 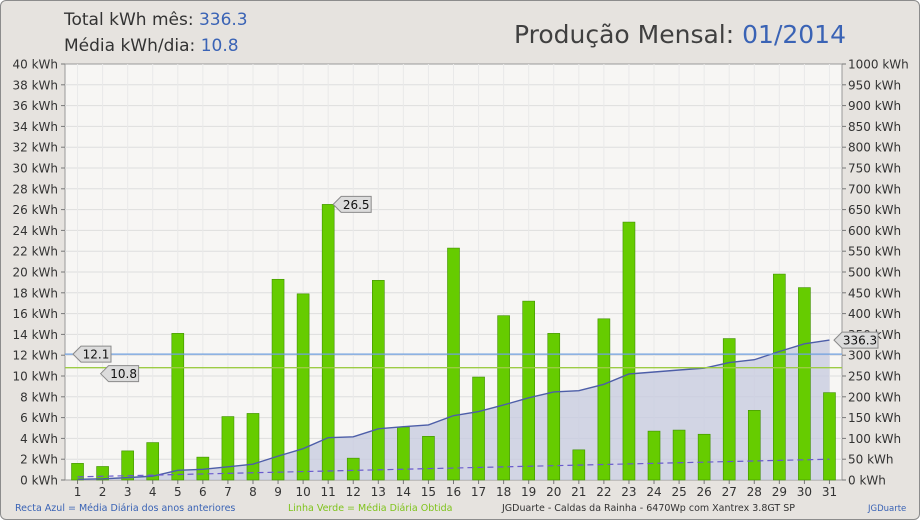 What do you see at coordinates (378, 492) in the screenshot?
I see `x-tick-label: 13` at bounding box center [378, 492].